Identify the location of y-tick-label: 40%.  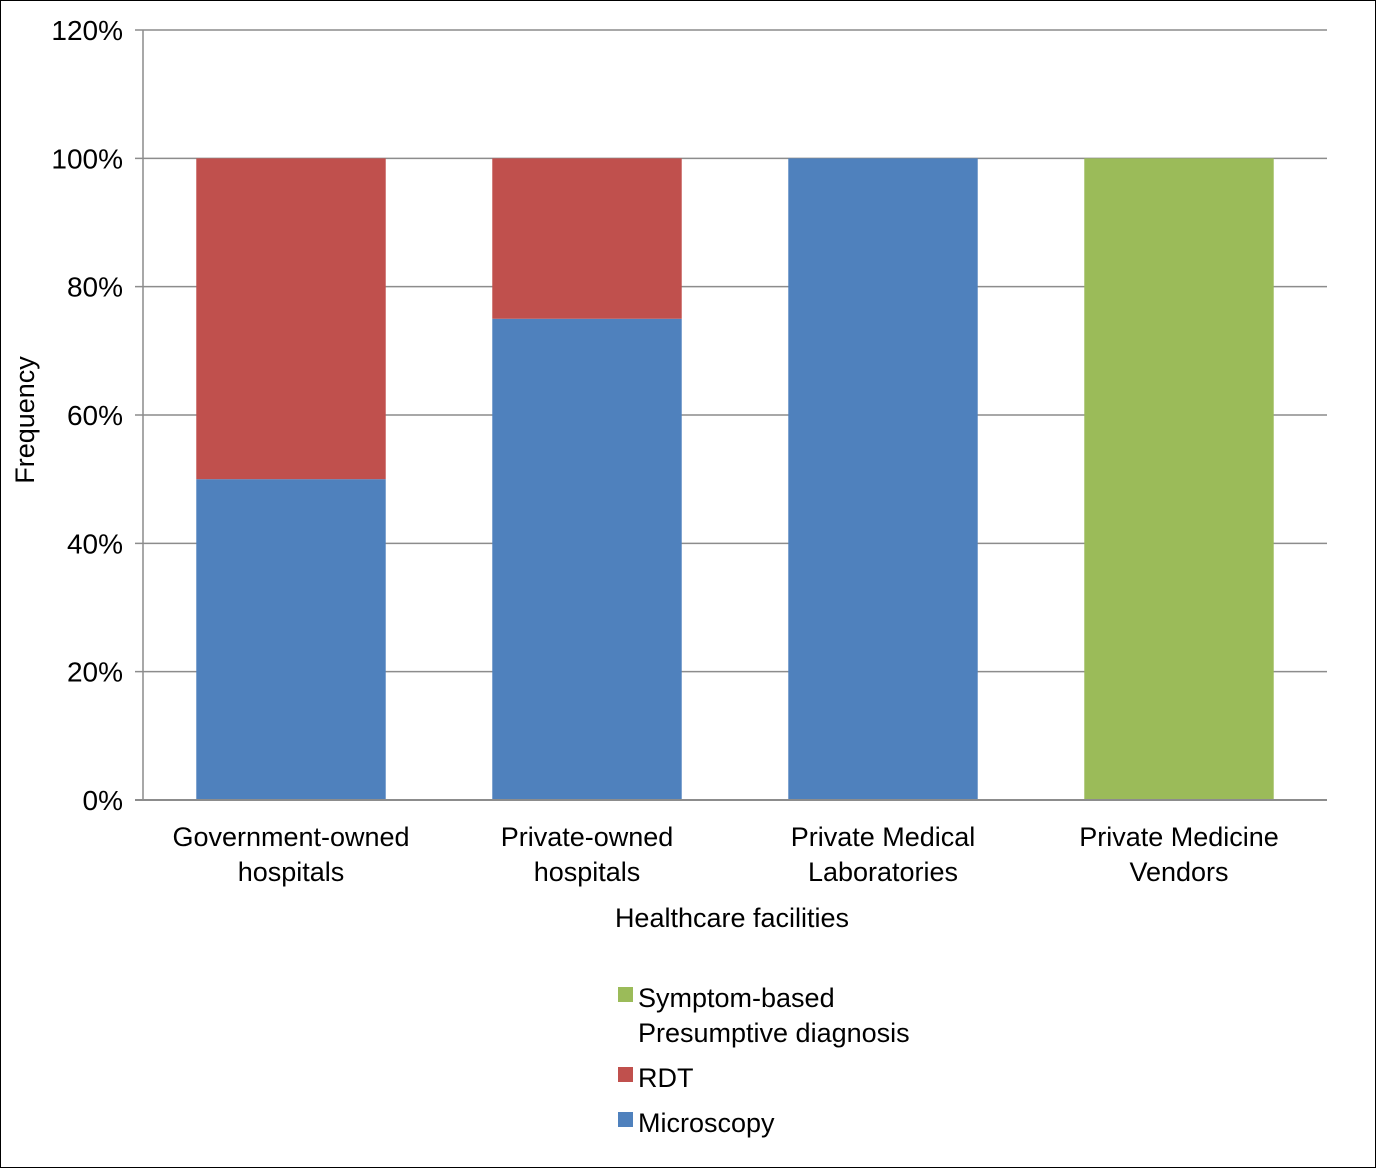
(95, 543).